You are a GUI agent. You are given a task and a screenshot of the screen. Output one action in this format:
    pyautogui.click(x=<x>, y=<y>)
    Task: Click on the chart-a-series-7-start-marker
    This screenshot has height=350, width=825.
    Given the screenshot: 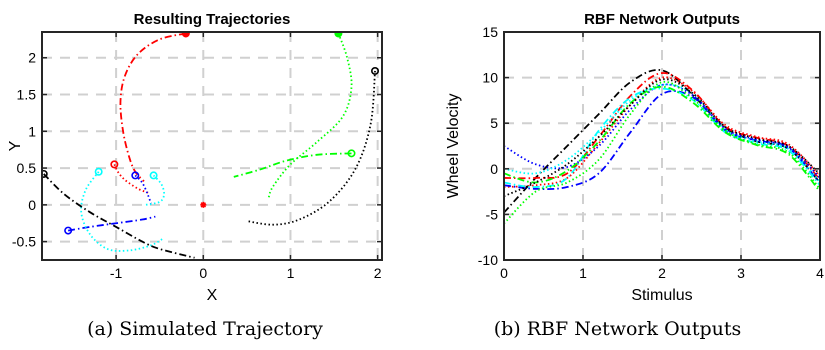 What is the action you would take?
    pyautogui.click(x=375, y=70)
    